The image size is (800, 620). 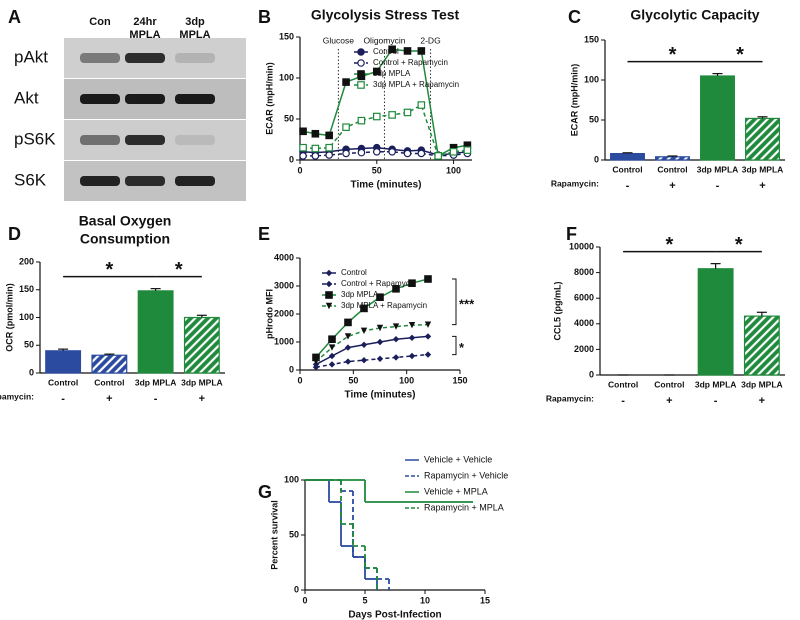 I want to click on legend-label: Rapamycin + Vehicle, so click(x=466, y=475).